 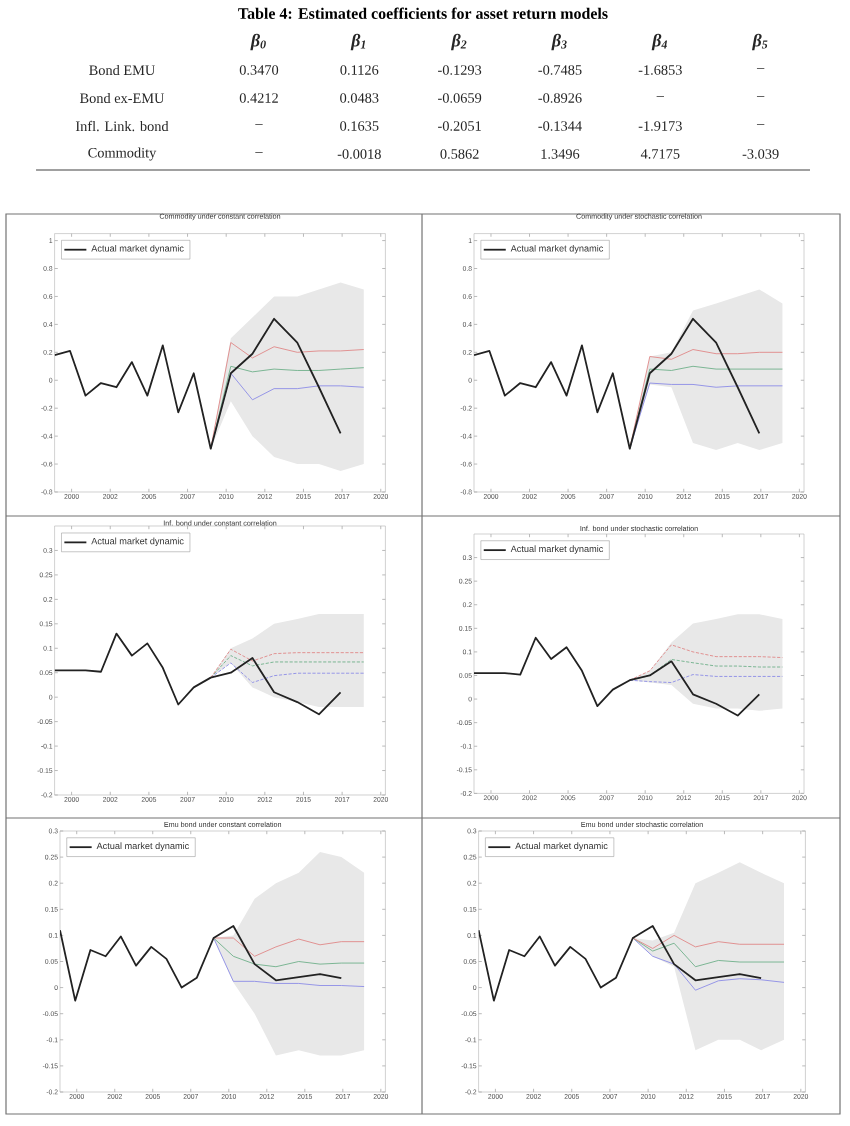 I want to click on x-tick-label: β$_{4}$, so click(x=659, y=42).